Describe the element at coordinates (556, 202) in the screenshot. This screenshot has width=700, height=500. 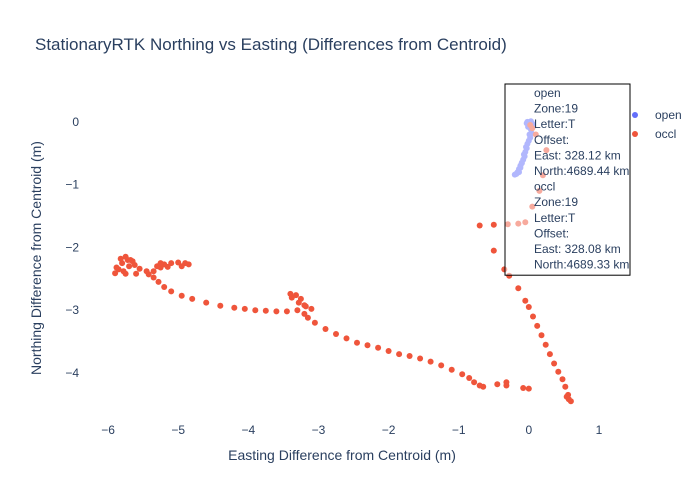
I see `annotation-line: Zone:19` at that location.